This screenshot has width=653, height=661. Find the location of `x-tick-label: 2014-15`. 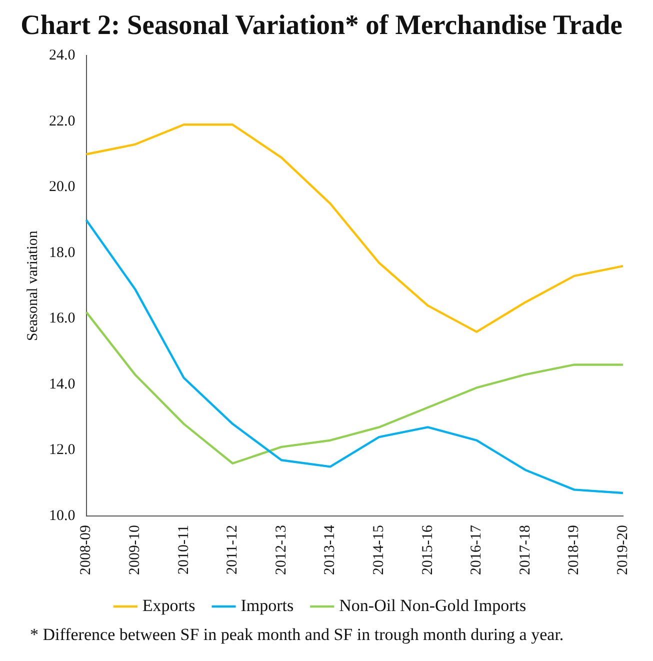

x-tick-label: 2014-15 is located at coordinates (378, 550).